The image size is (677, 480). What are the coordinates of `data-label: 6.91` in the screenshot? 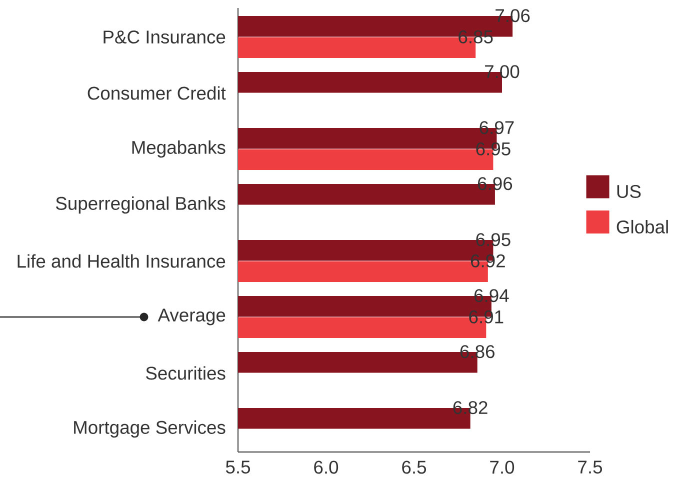 It's located at (486, 317).